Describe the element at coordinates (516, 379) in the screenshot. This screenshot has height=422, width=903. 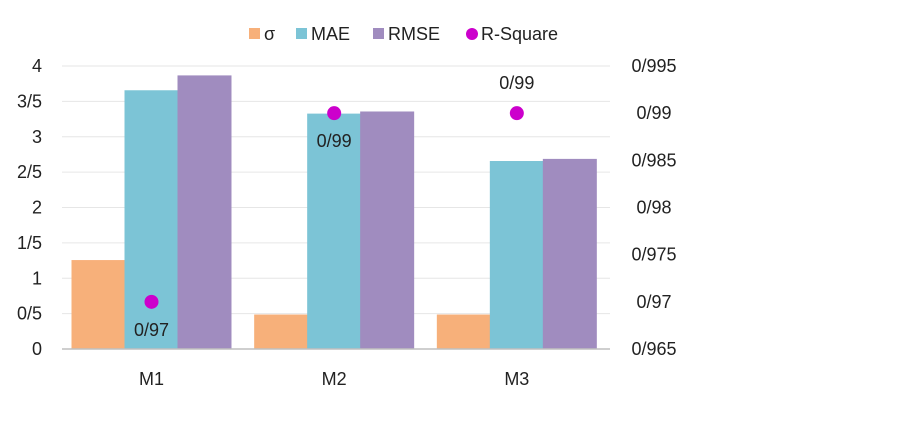
I see `x-tick-label: M3` at that location.